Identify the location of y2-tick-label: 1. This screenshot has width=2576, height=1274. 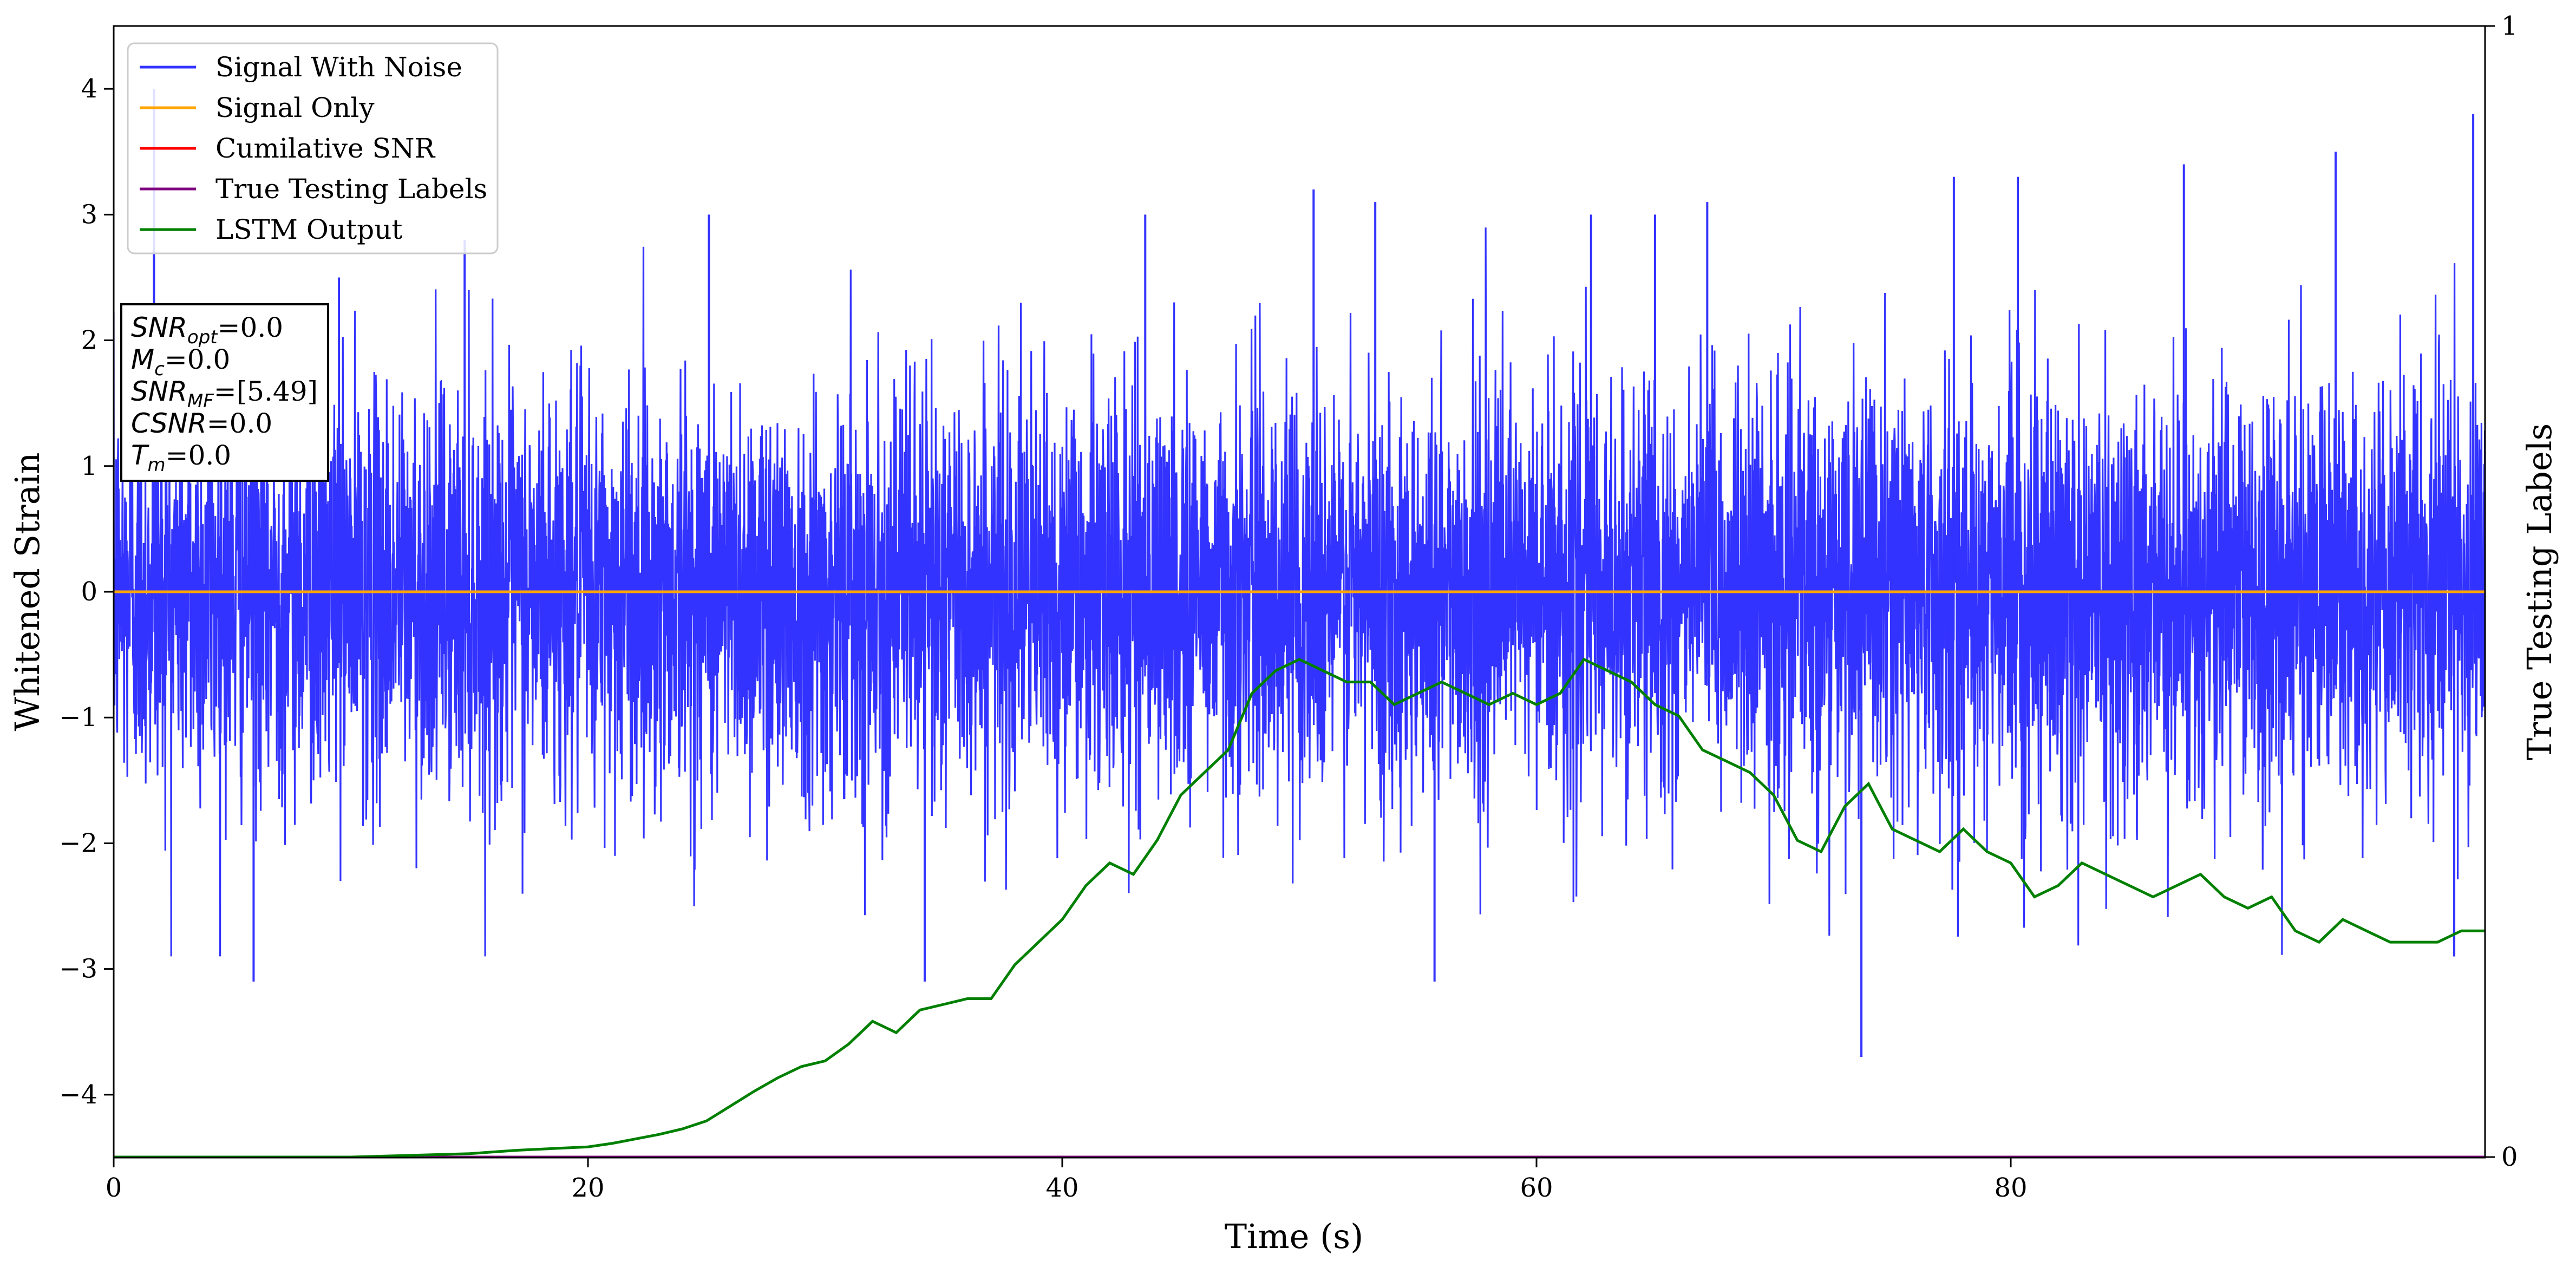
(2509, 26).